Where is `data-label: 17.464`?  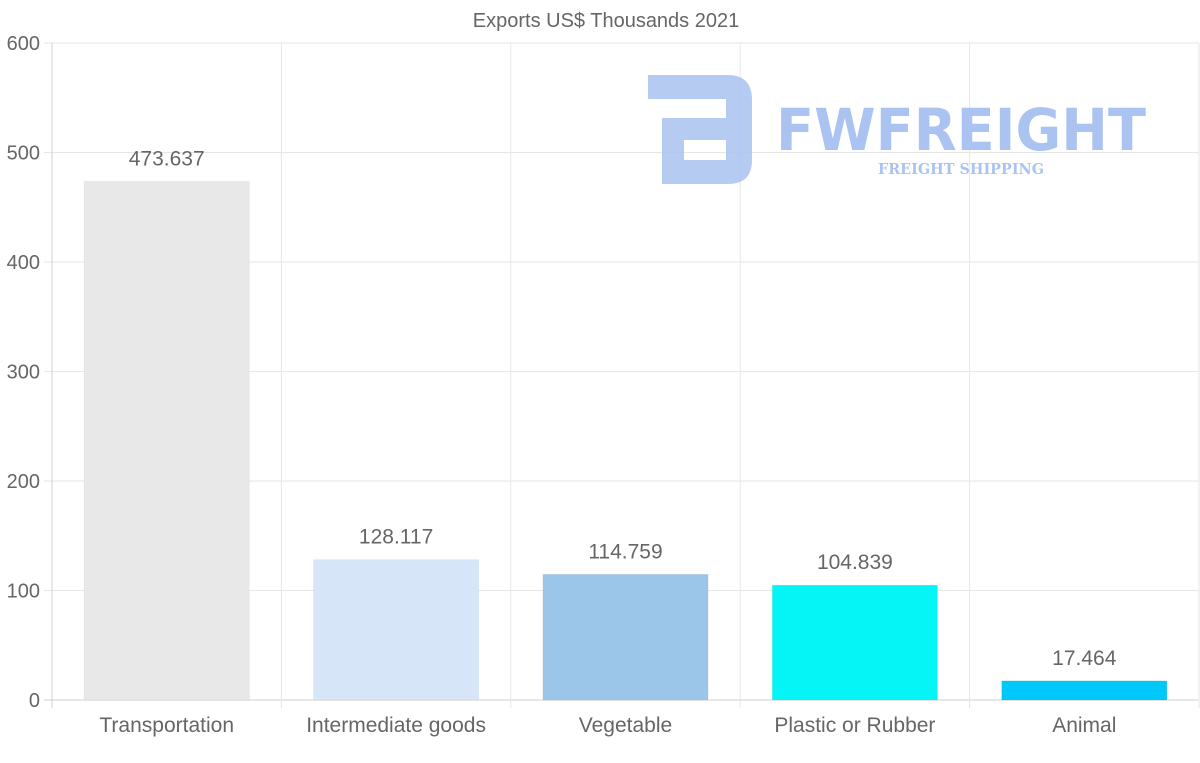 data-label: 17.464 is located at coordinates (1084, 658).